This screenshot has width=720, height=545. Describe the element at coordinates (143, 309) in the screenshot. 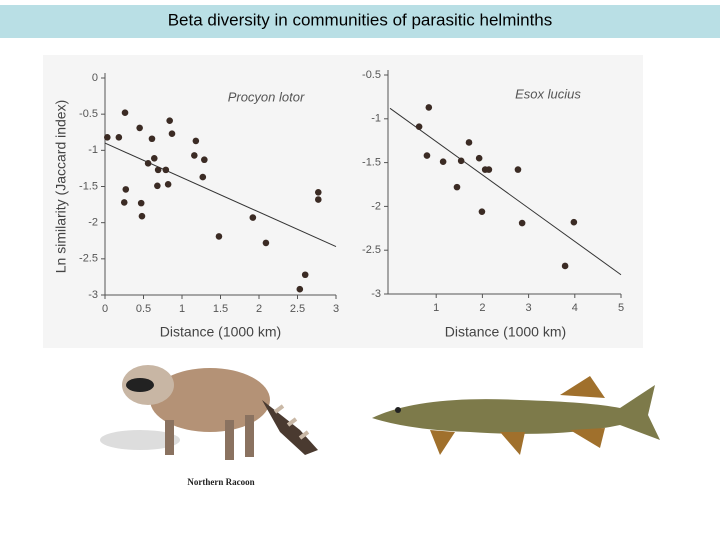

I see `x-tick-label: 0.5` at that location.